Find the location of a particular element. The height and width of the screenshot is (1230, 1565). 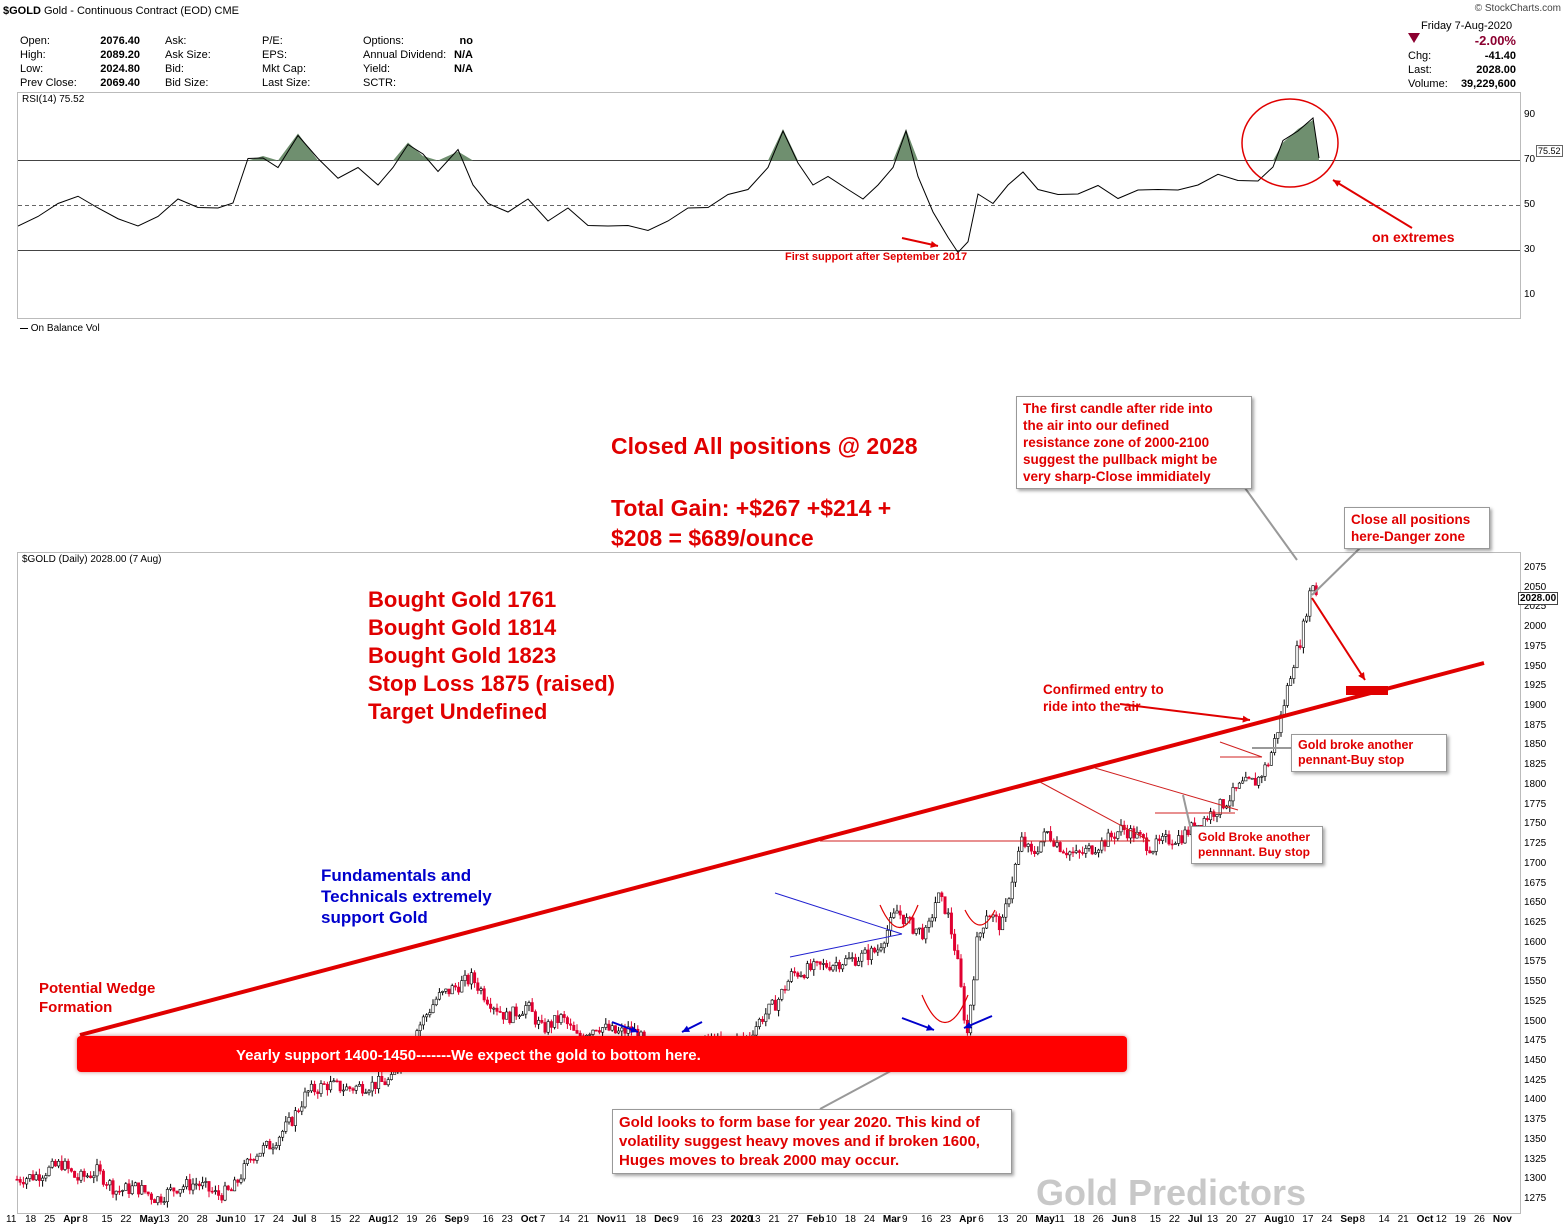

x-tick-label: Mar is located at coordinates (891, 1219).